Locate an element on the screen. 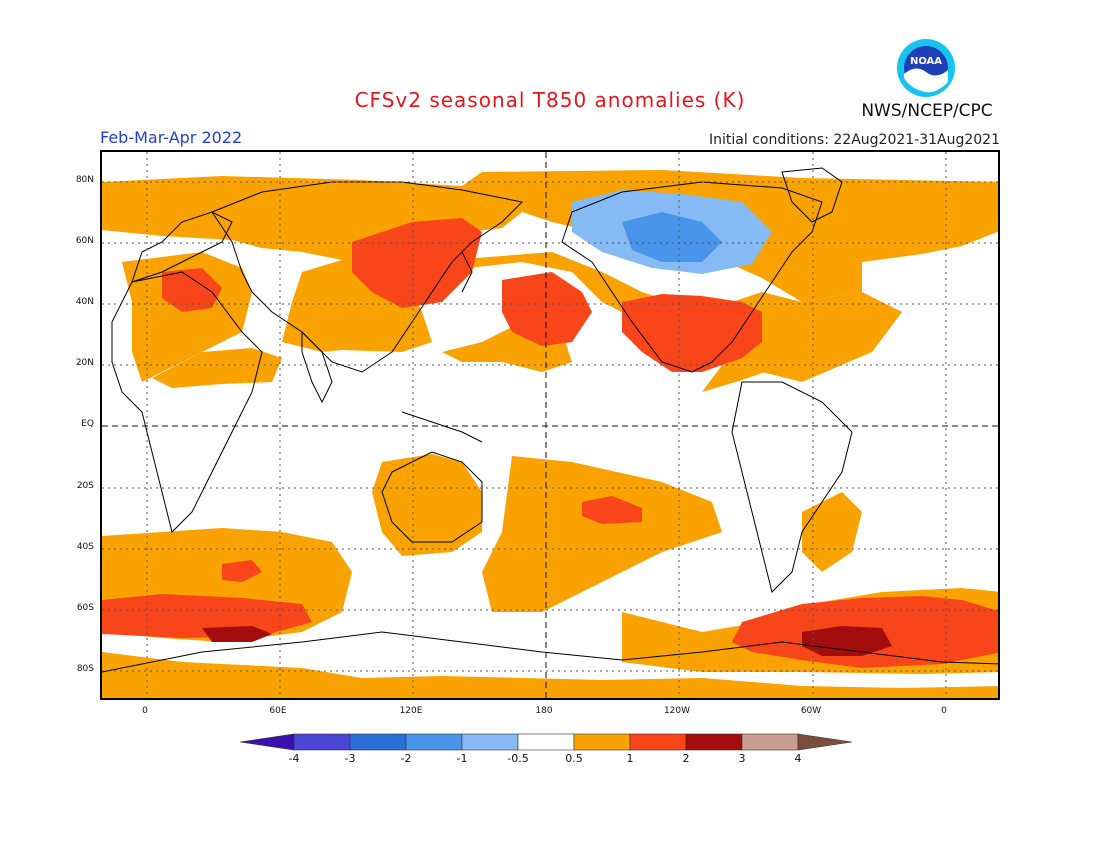 Image resolution: width=1100 pixels, height=850 pixels. lat-label: 20N is located at coordinates (84, 363).